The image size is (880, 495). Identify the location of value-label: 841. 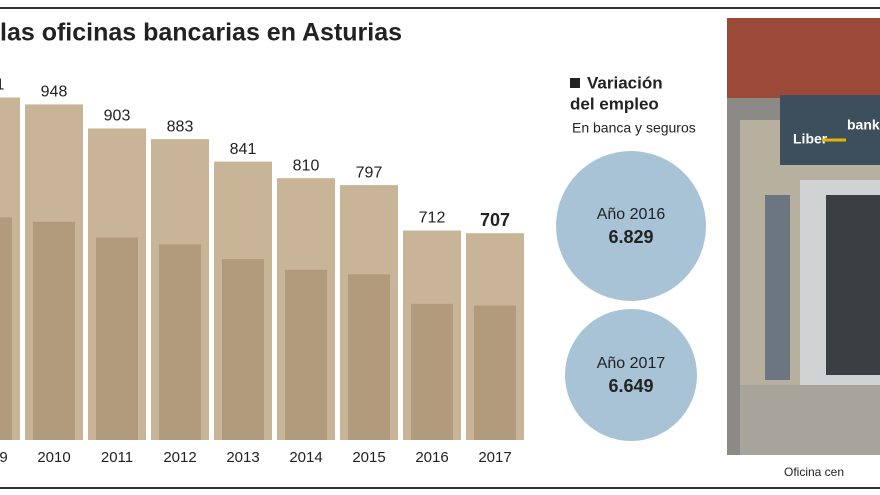
(243, 149).